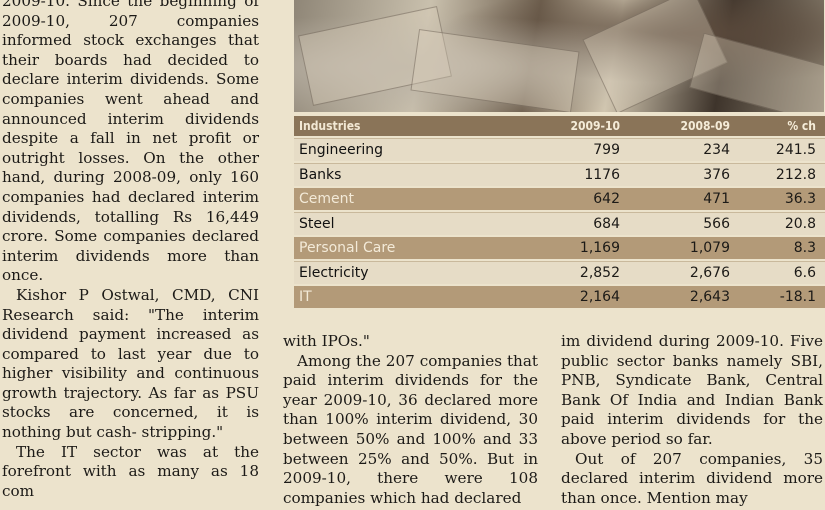  Describe the element at coordinates (800, 224) in the screenshot. I see `change-cell: 20.8` at that location.